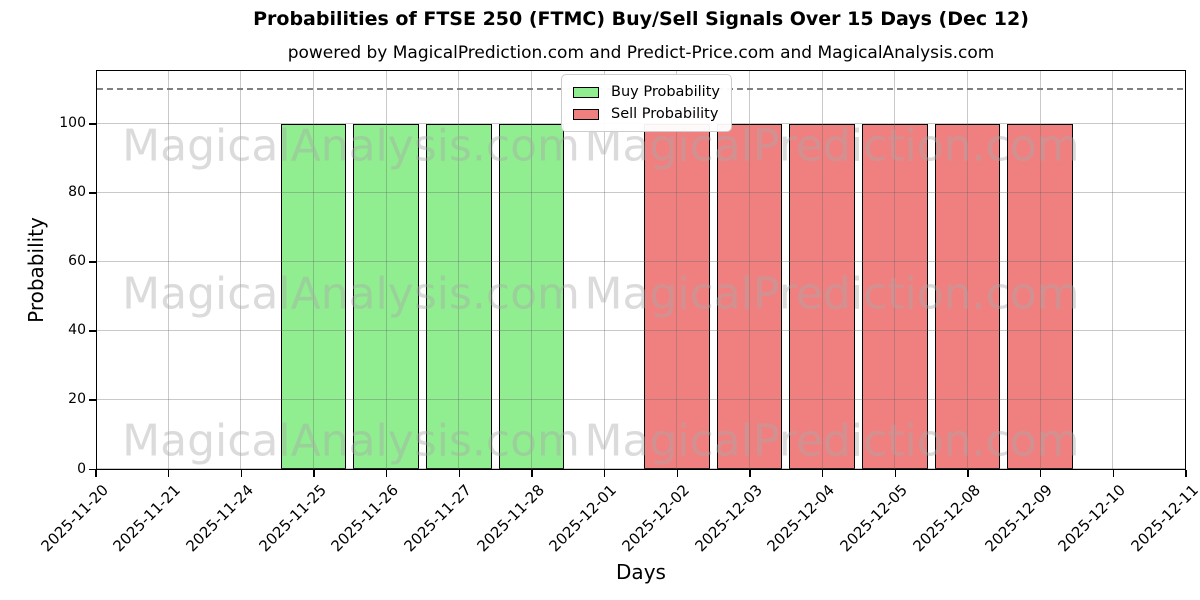 Image resolution: width=1200 pixels, height=600 pixels. Describe the element at coordinates (74, 518) in the screenshot. I see `x-tick-label-text: 2025-11-20` at that location.